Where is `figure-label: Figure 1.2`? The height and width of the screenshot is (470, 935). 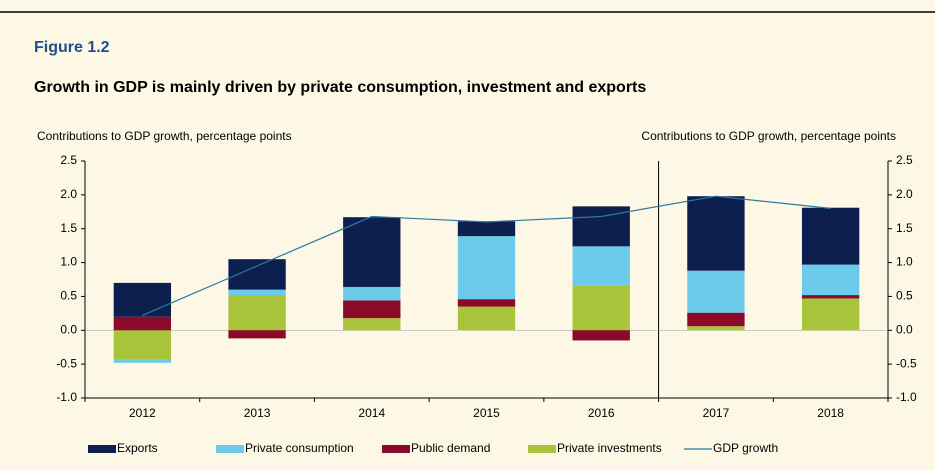 figure-label: Figure 1.2 is located at coordinates (72, 47).